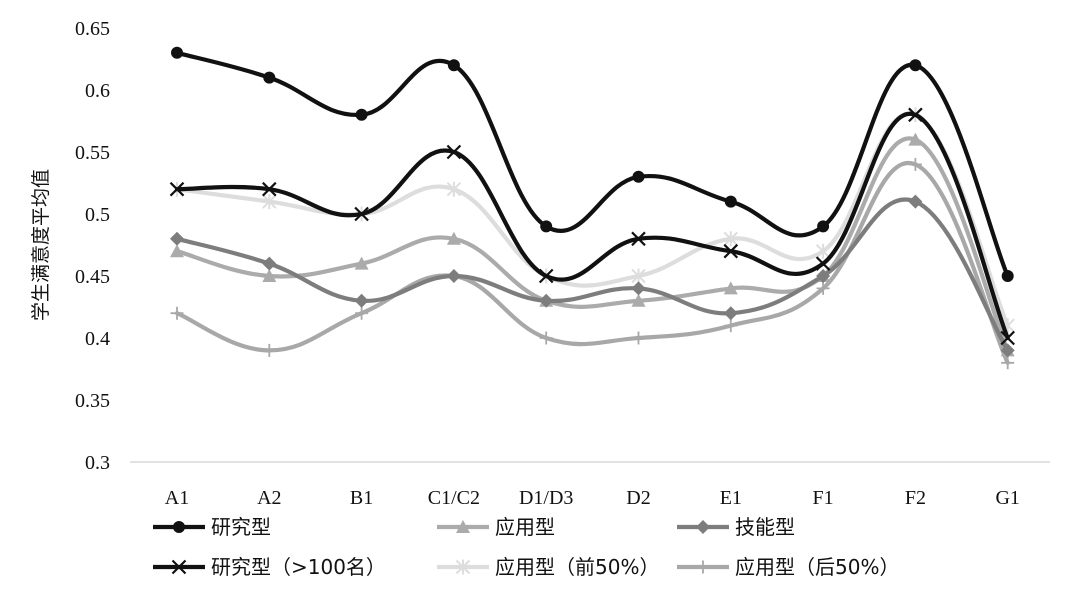  Describe the element at coordinates (361, 498) in the screenshot. I see `x-tick-label: B1` at that location.